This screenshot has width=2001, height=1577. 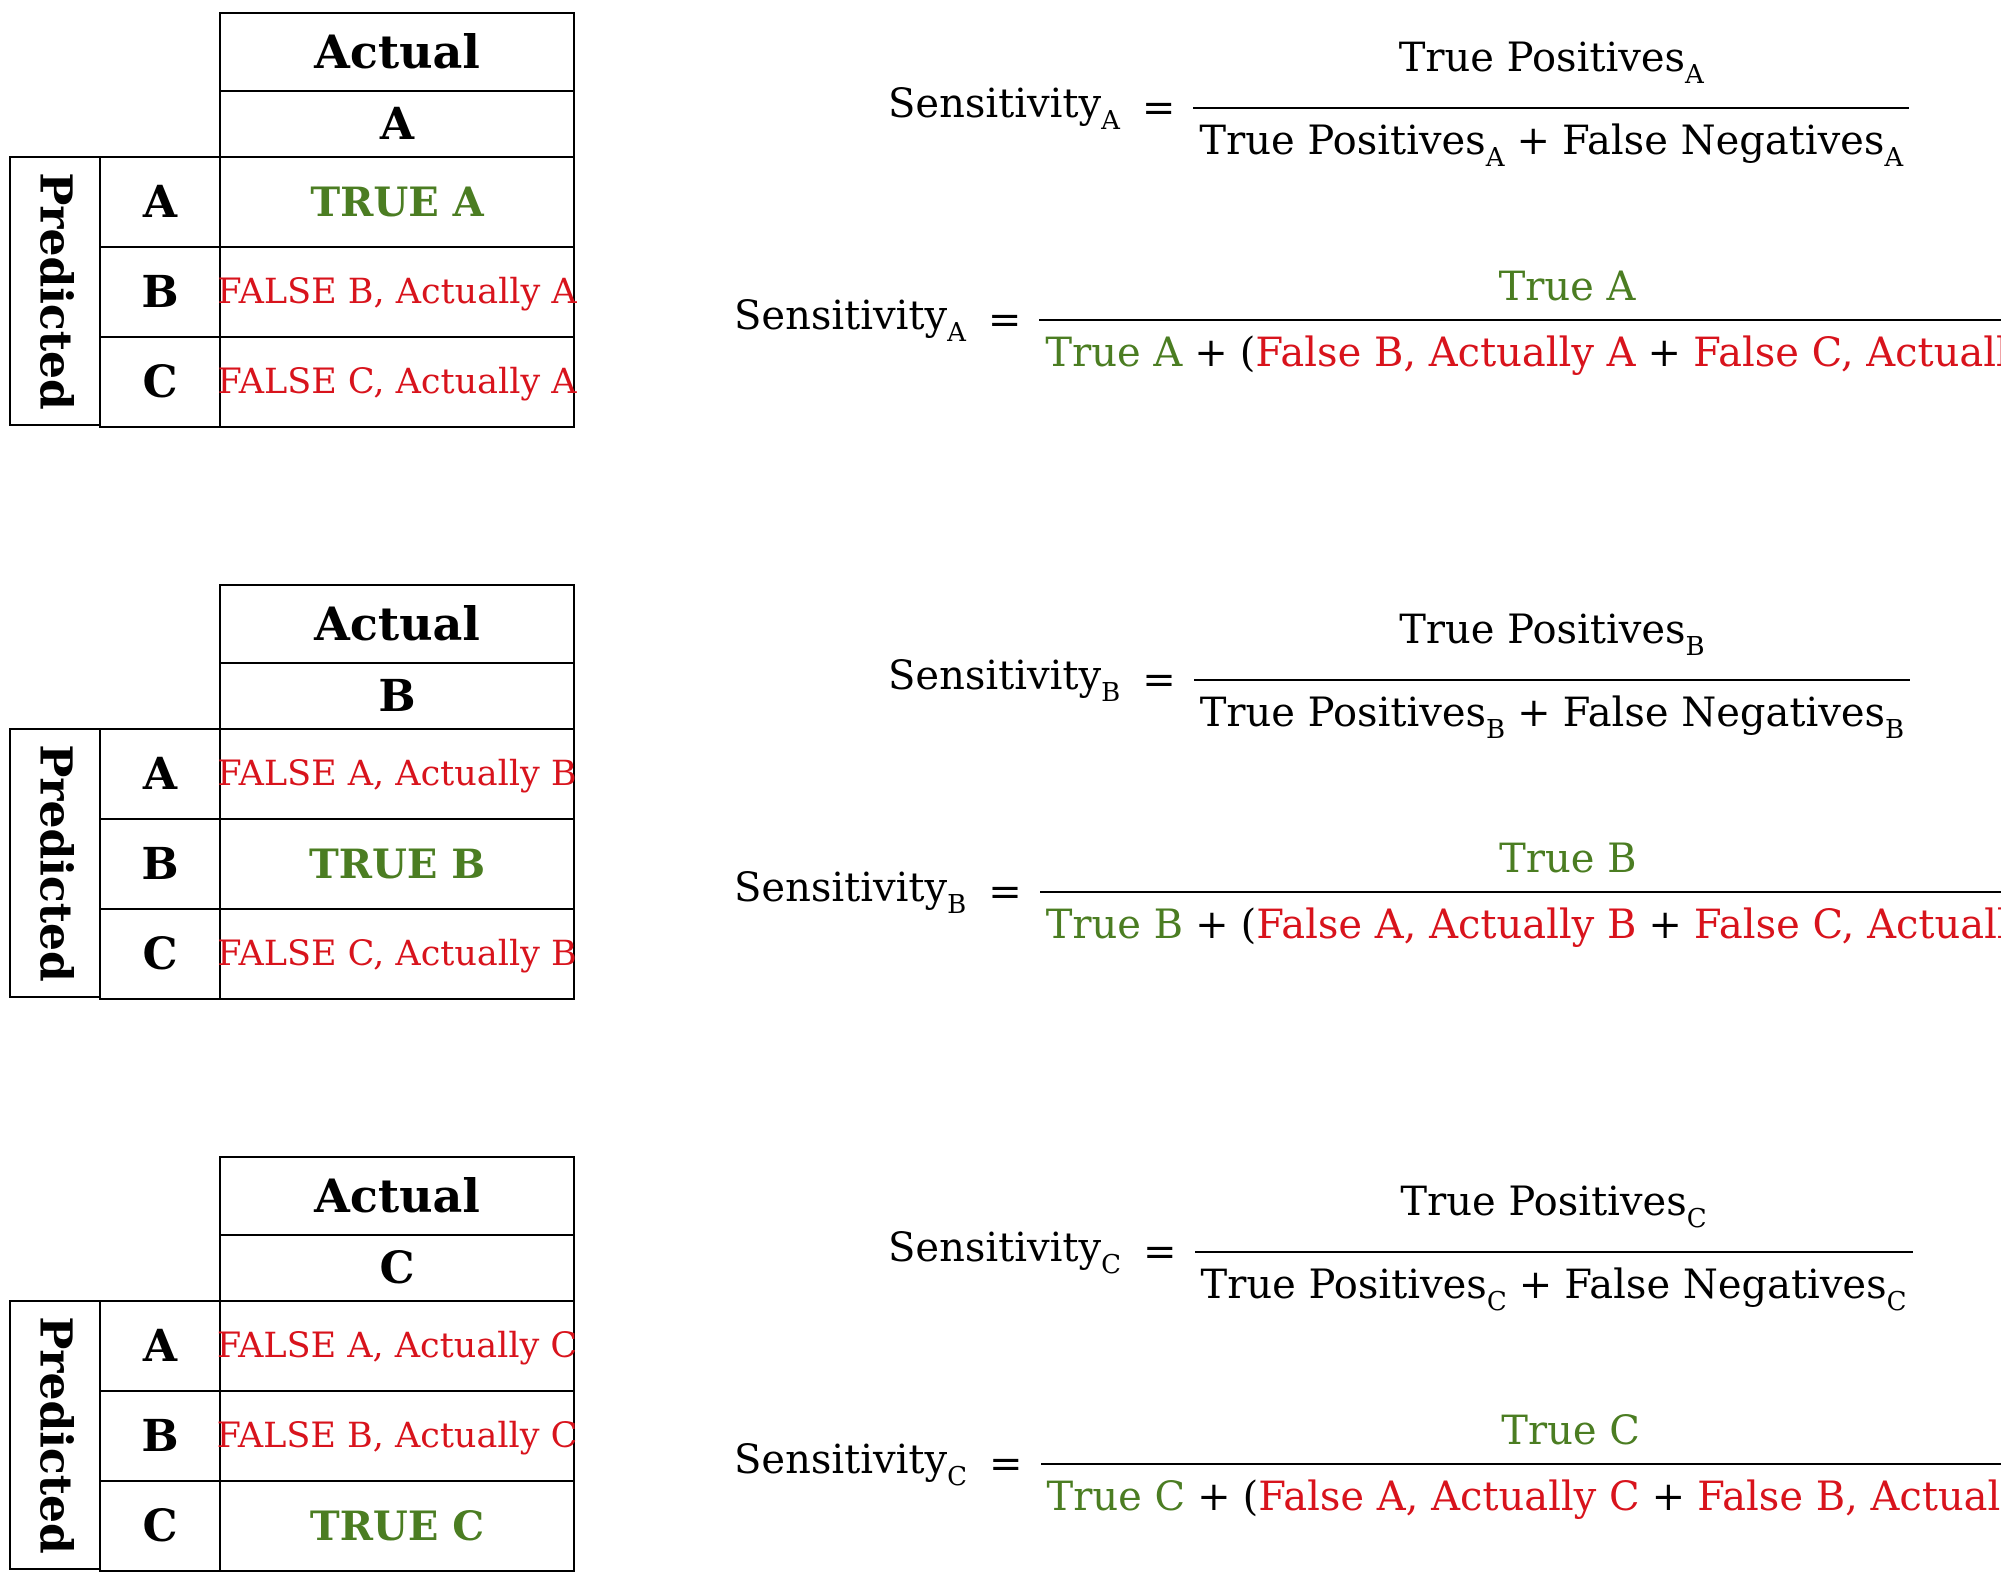 I want to click on false-cell: FALSE C, Actually B, so click(x=397, y=954).